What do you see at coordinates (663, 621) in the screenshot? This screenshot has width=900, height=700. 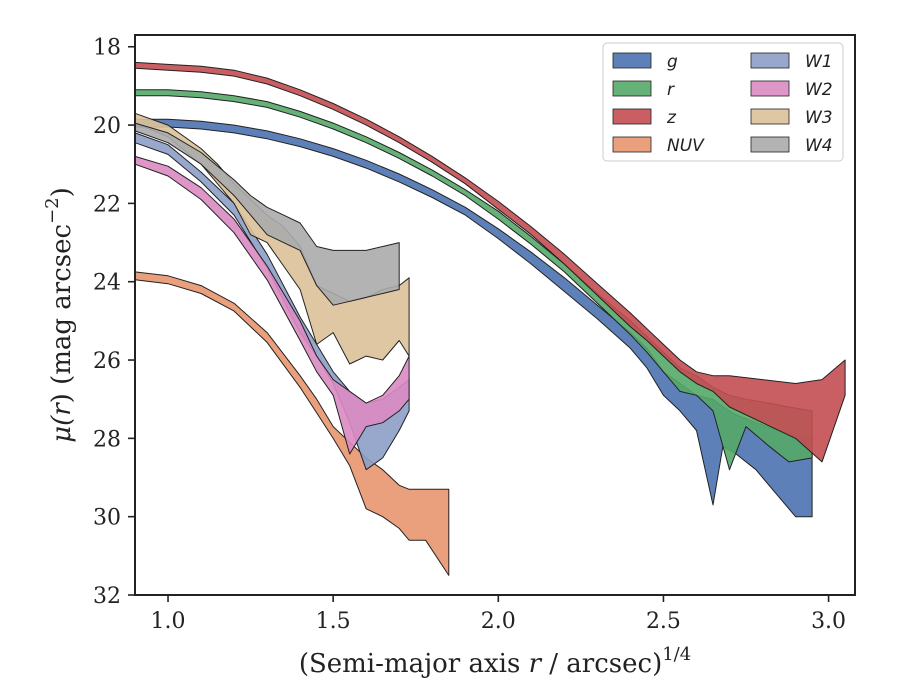 I see `x-tick-label: 2.5` at bounding box center [663, 621].